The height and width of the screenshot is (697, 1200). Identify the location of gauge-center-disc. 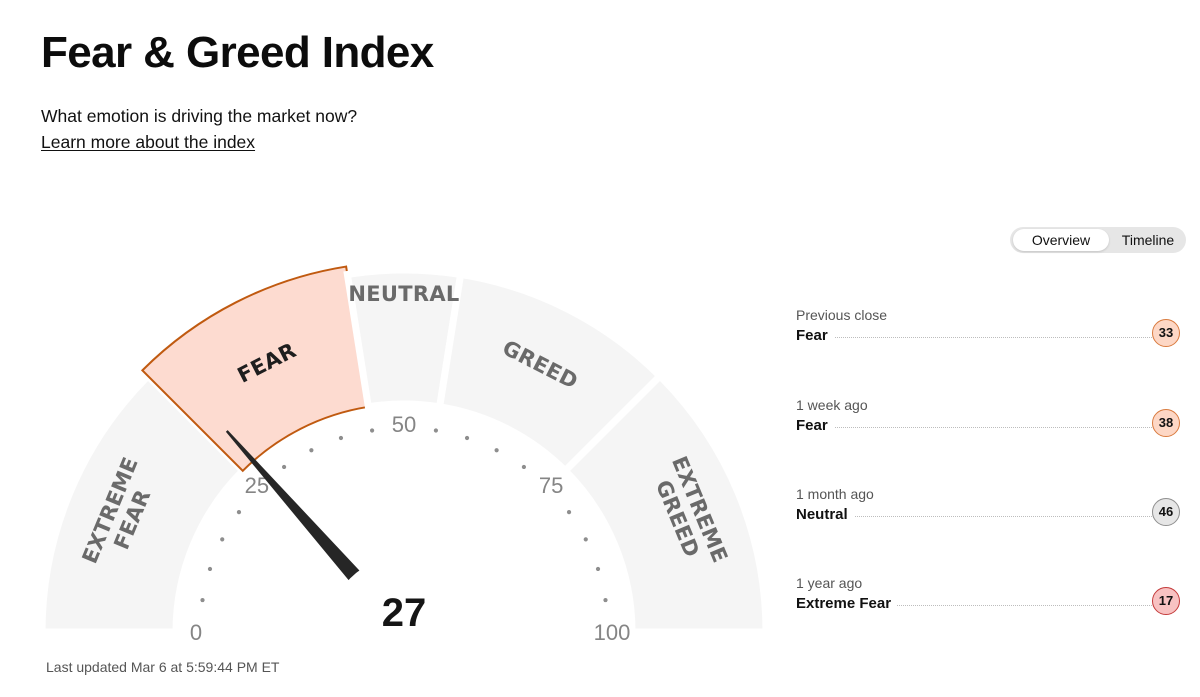
(404, 626).